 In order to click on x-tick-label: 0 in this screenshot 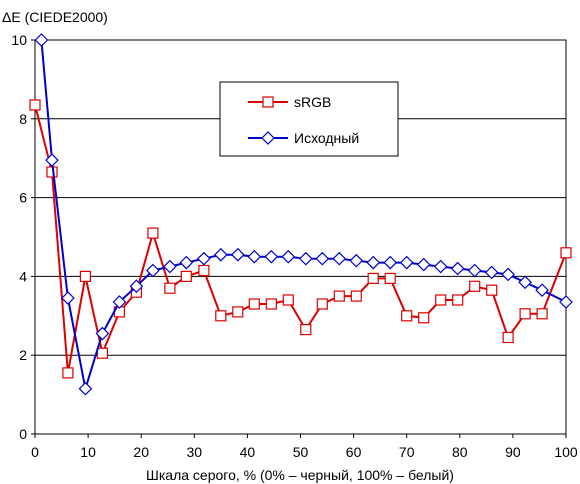, I will do `click(35, 452)`.